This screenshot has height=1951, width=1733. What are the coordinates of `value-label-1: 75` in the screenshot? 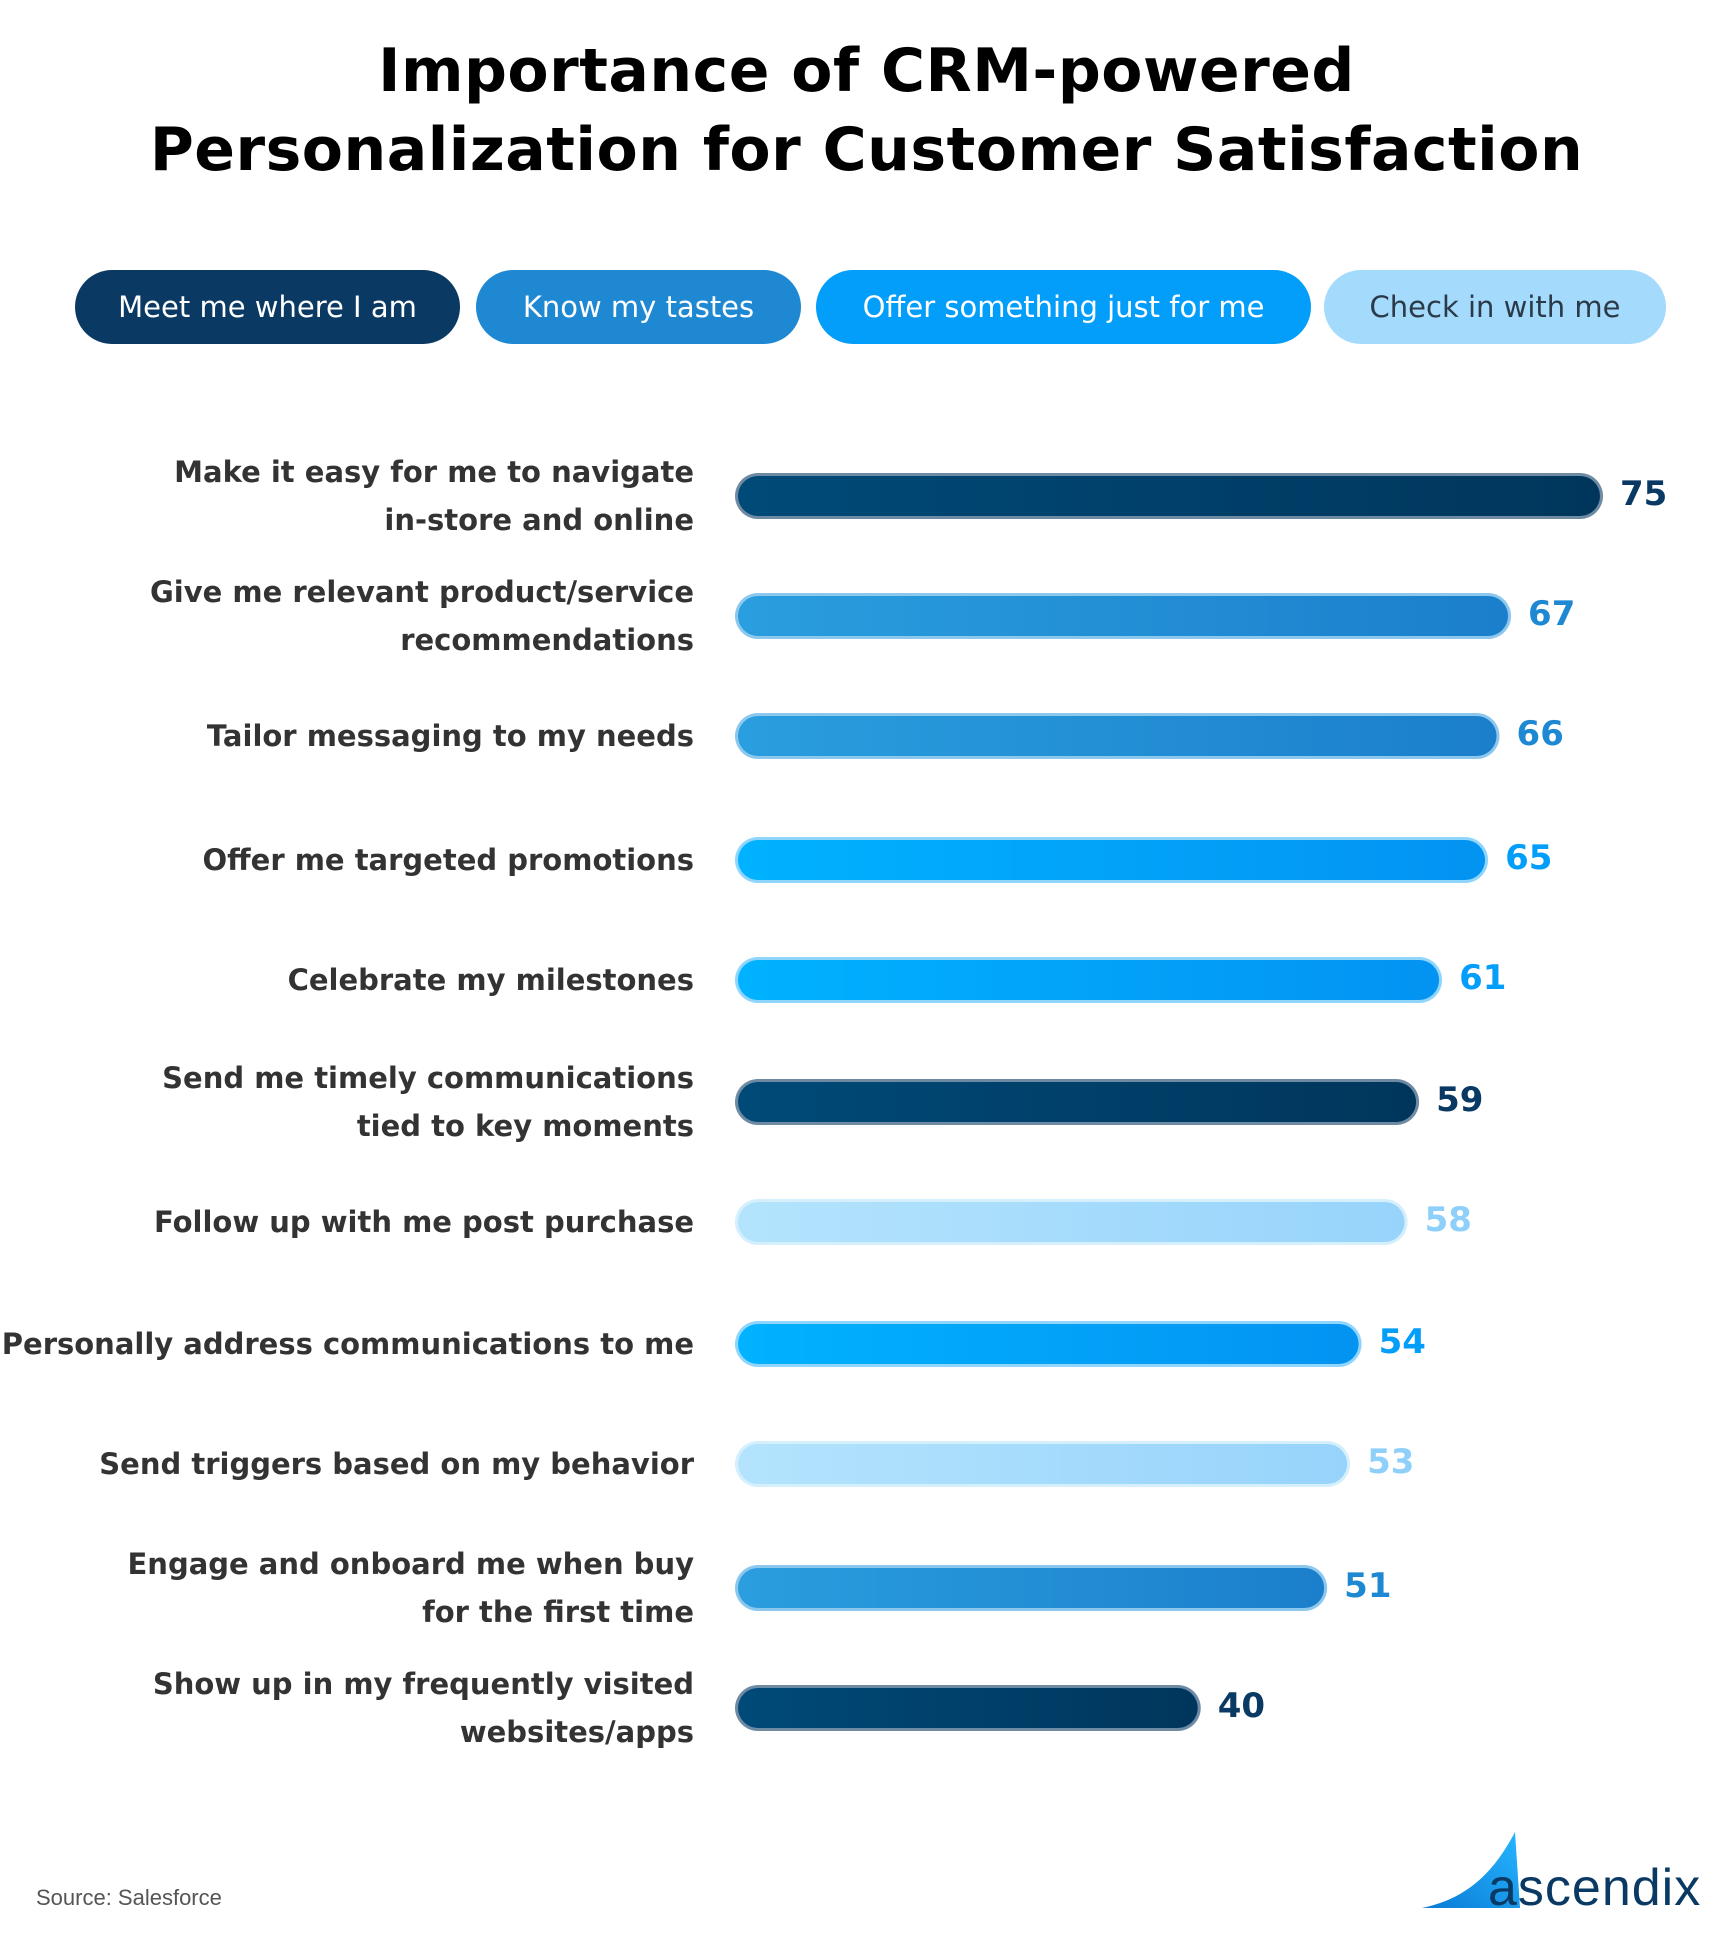 It's located at (1644, 494).